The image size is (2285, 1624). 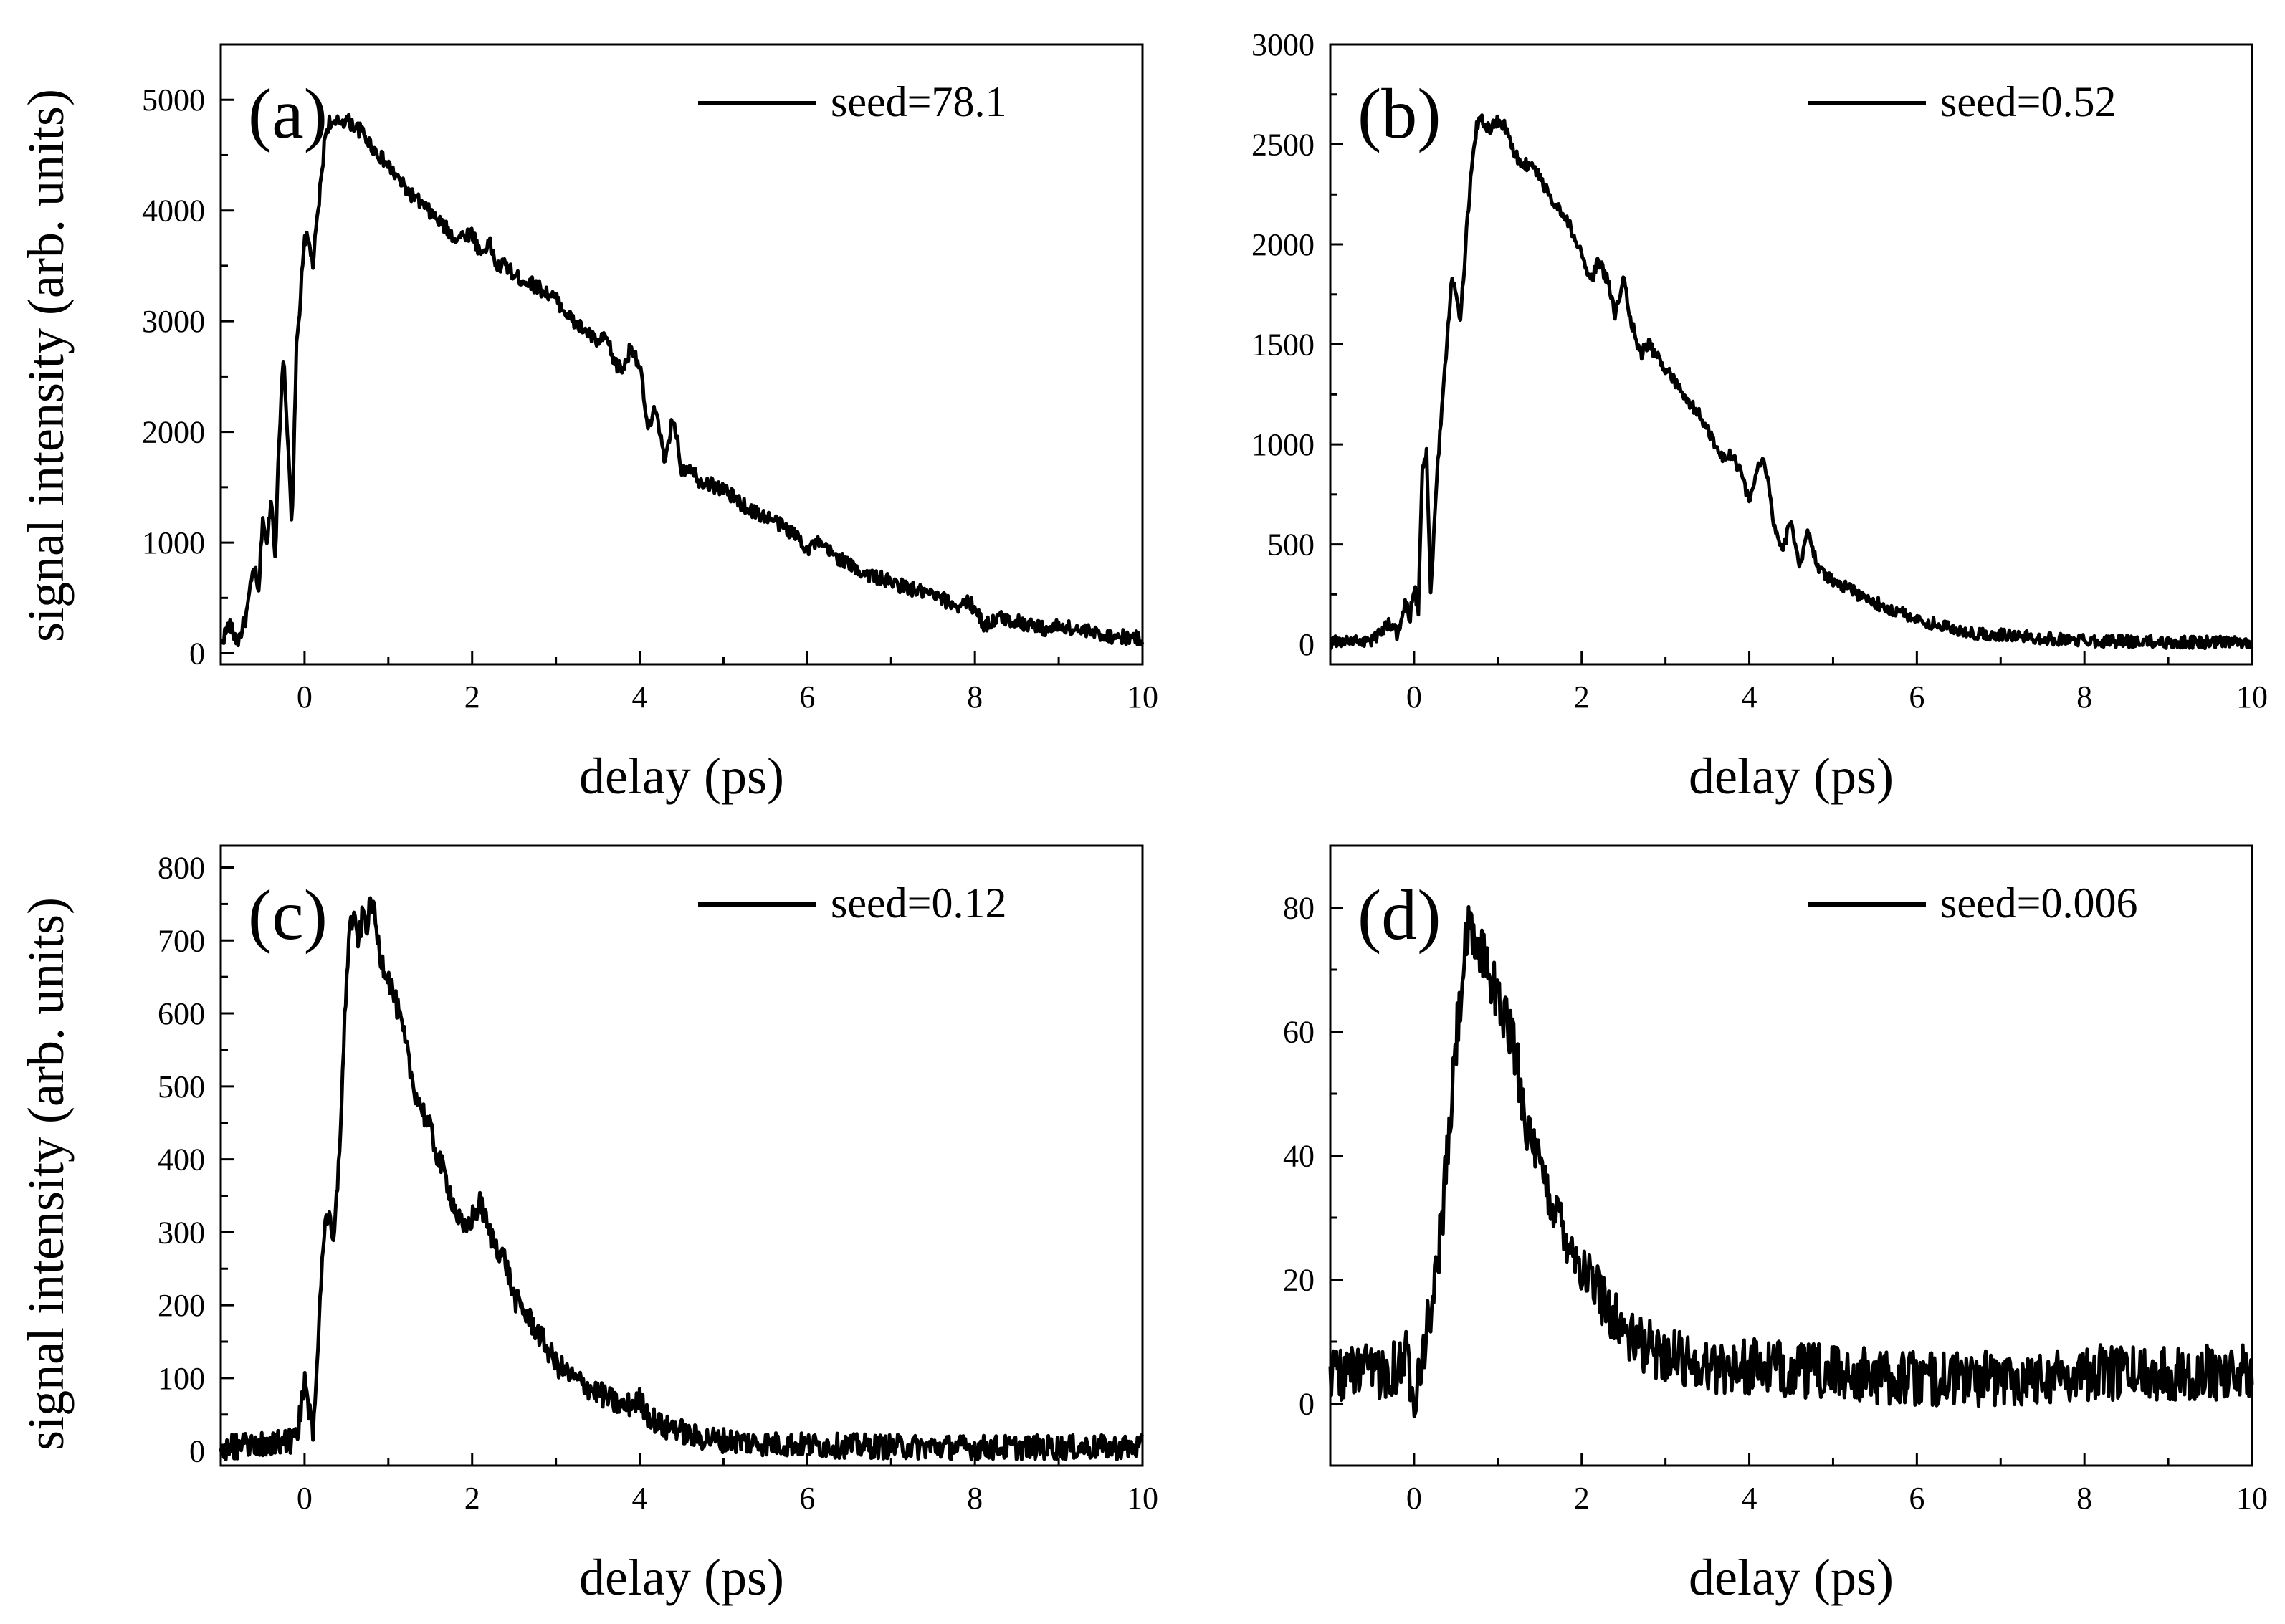 I want to click on y-tick-label-c: 400, so click(x=181, y=1160).